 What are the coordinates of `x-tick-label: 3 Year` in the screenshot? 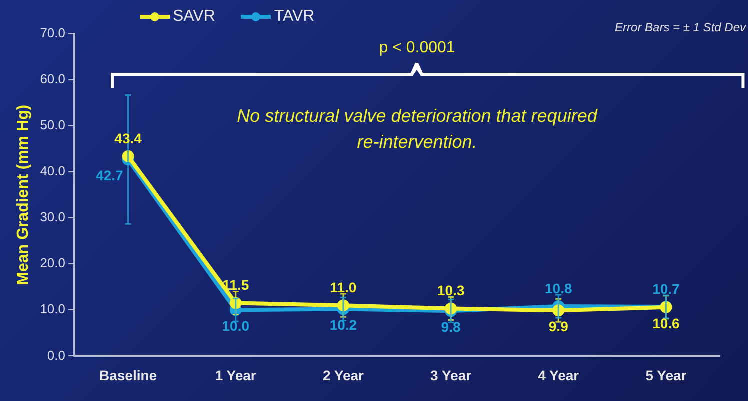 It's located at (451, 375).